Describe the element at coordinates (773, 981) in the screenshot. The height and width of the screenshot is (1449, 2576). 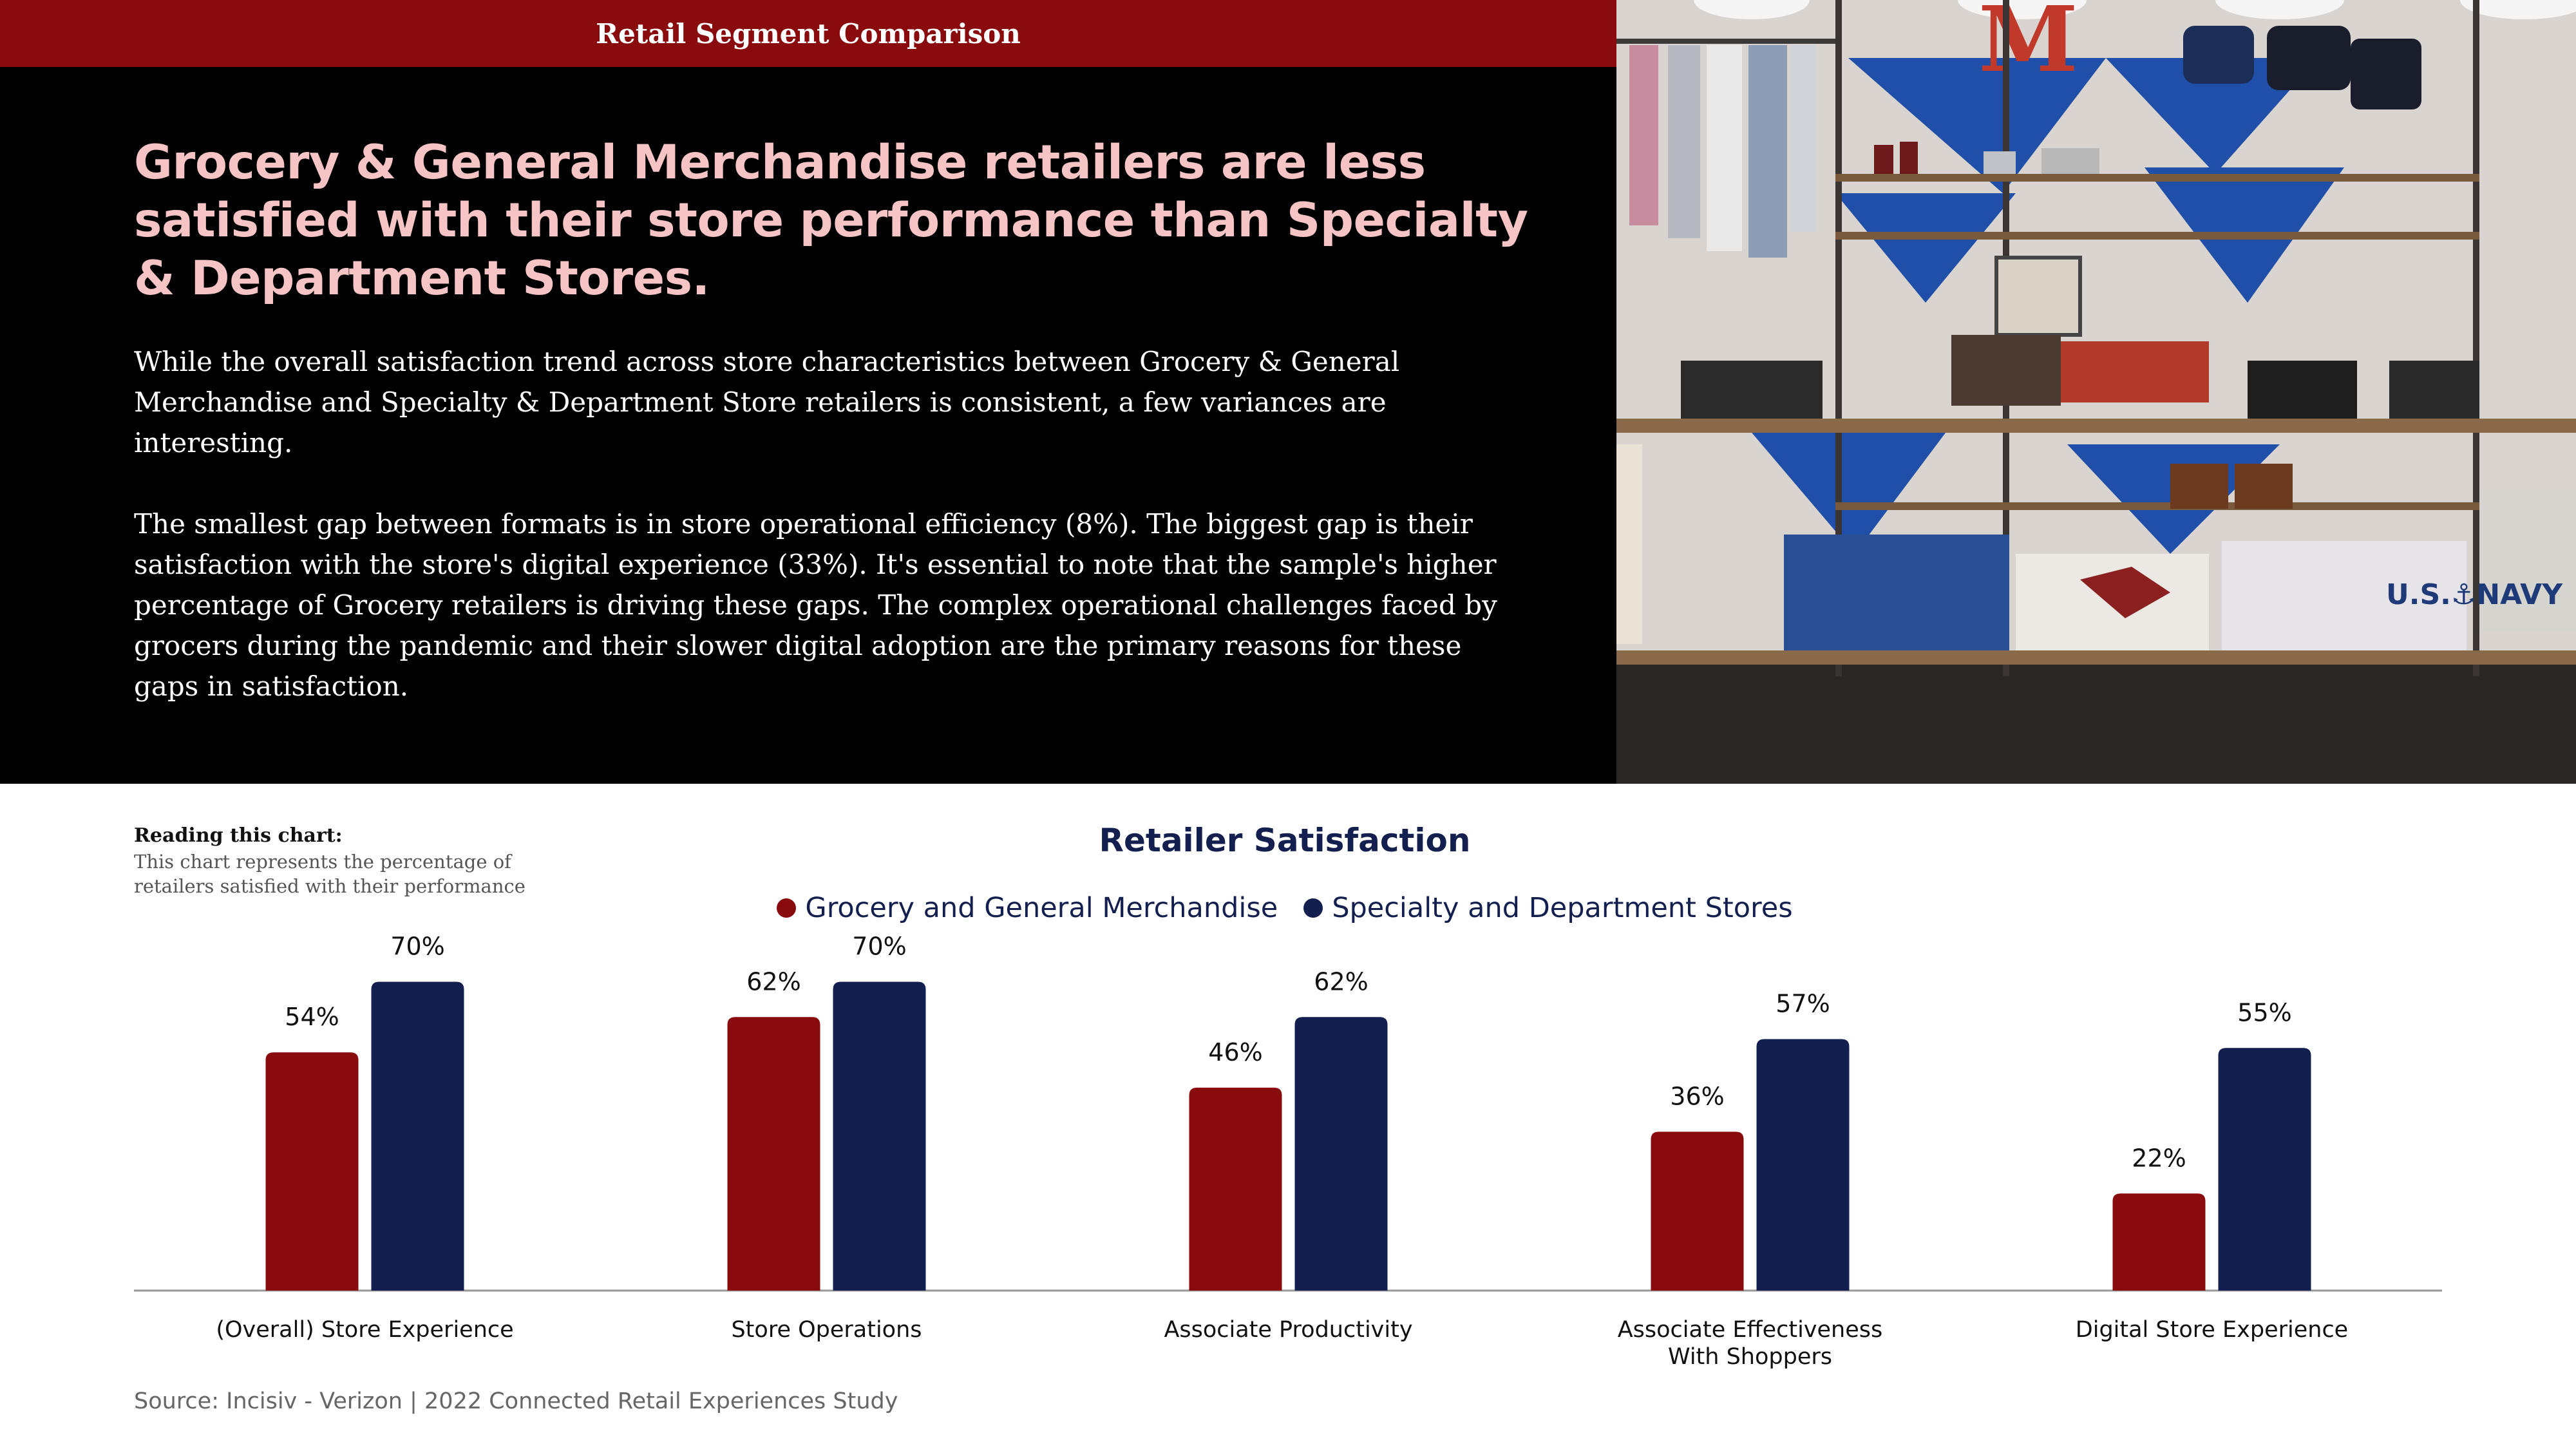
I see `data-label-grocery-1: 62%` at that location.